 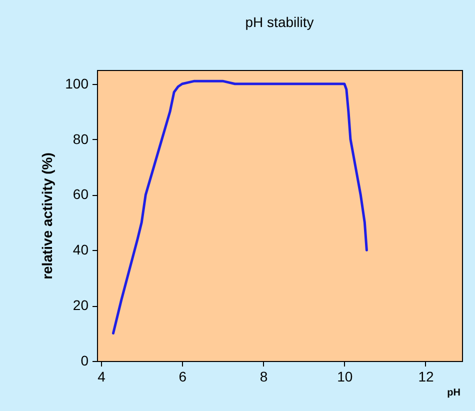 What do you see at coordinates (80, 250) in the screenshot?
I see `y-tick-label: 40` at bounding box center [80, 250].